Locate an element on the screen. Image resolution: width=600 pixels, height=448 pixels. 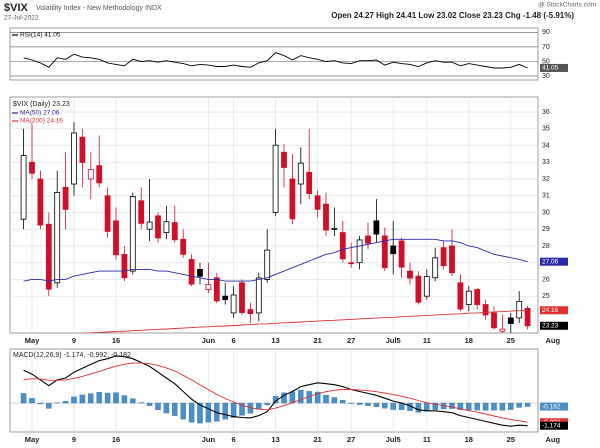
date: 27-Jul-2022 is located at coordinates (21, 18).